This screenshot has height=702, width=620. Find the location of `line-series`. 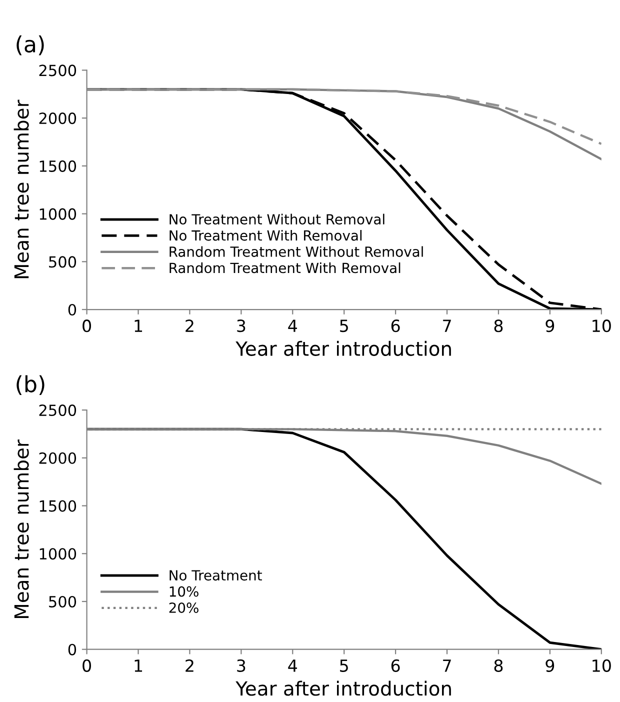

line-series is located at coordinates (344, 117).